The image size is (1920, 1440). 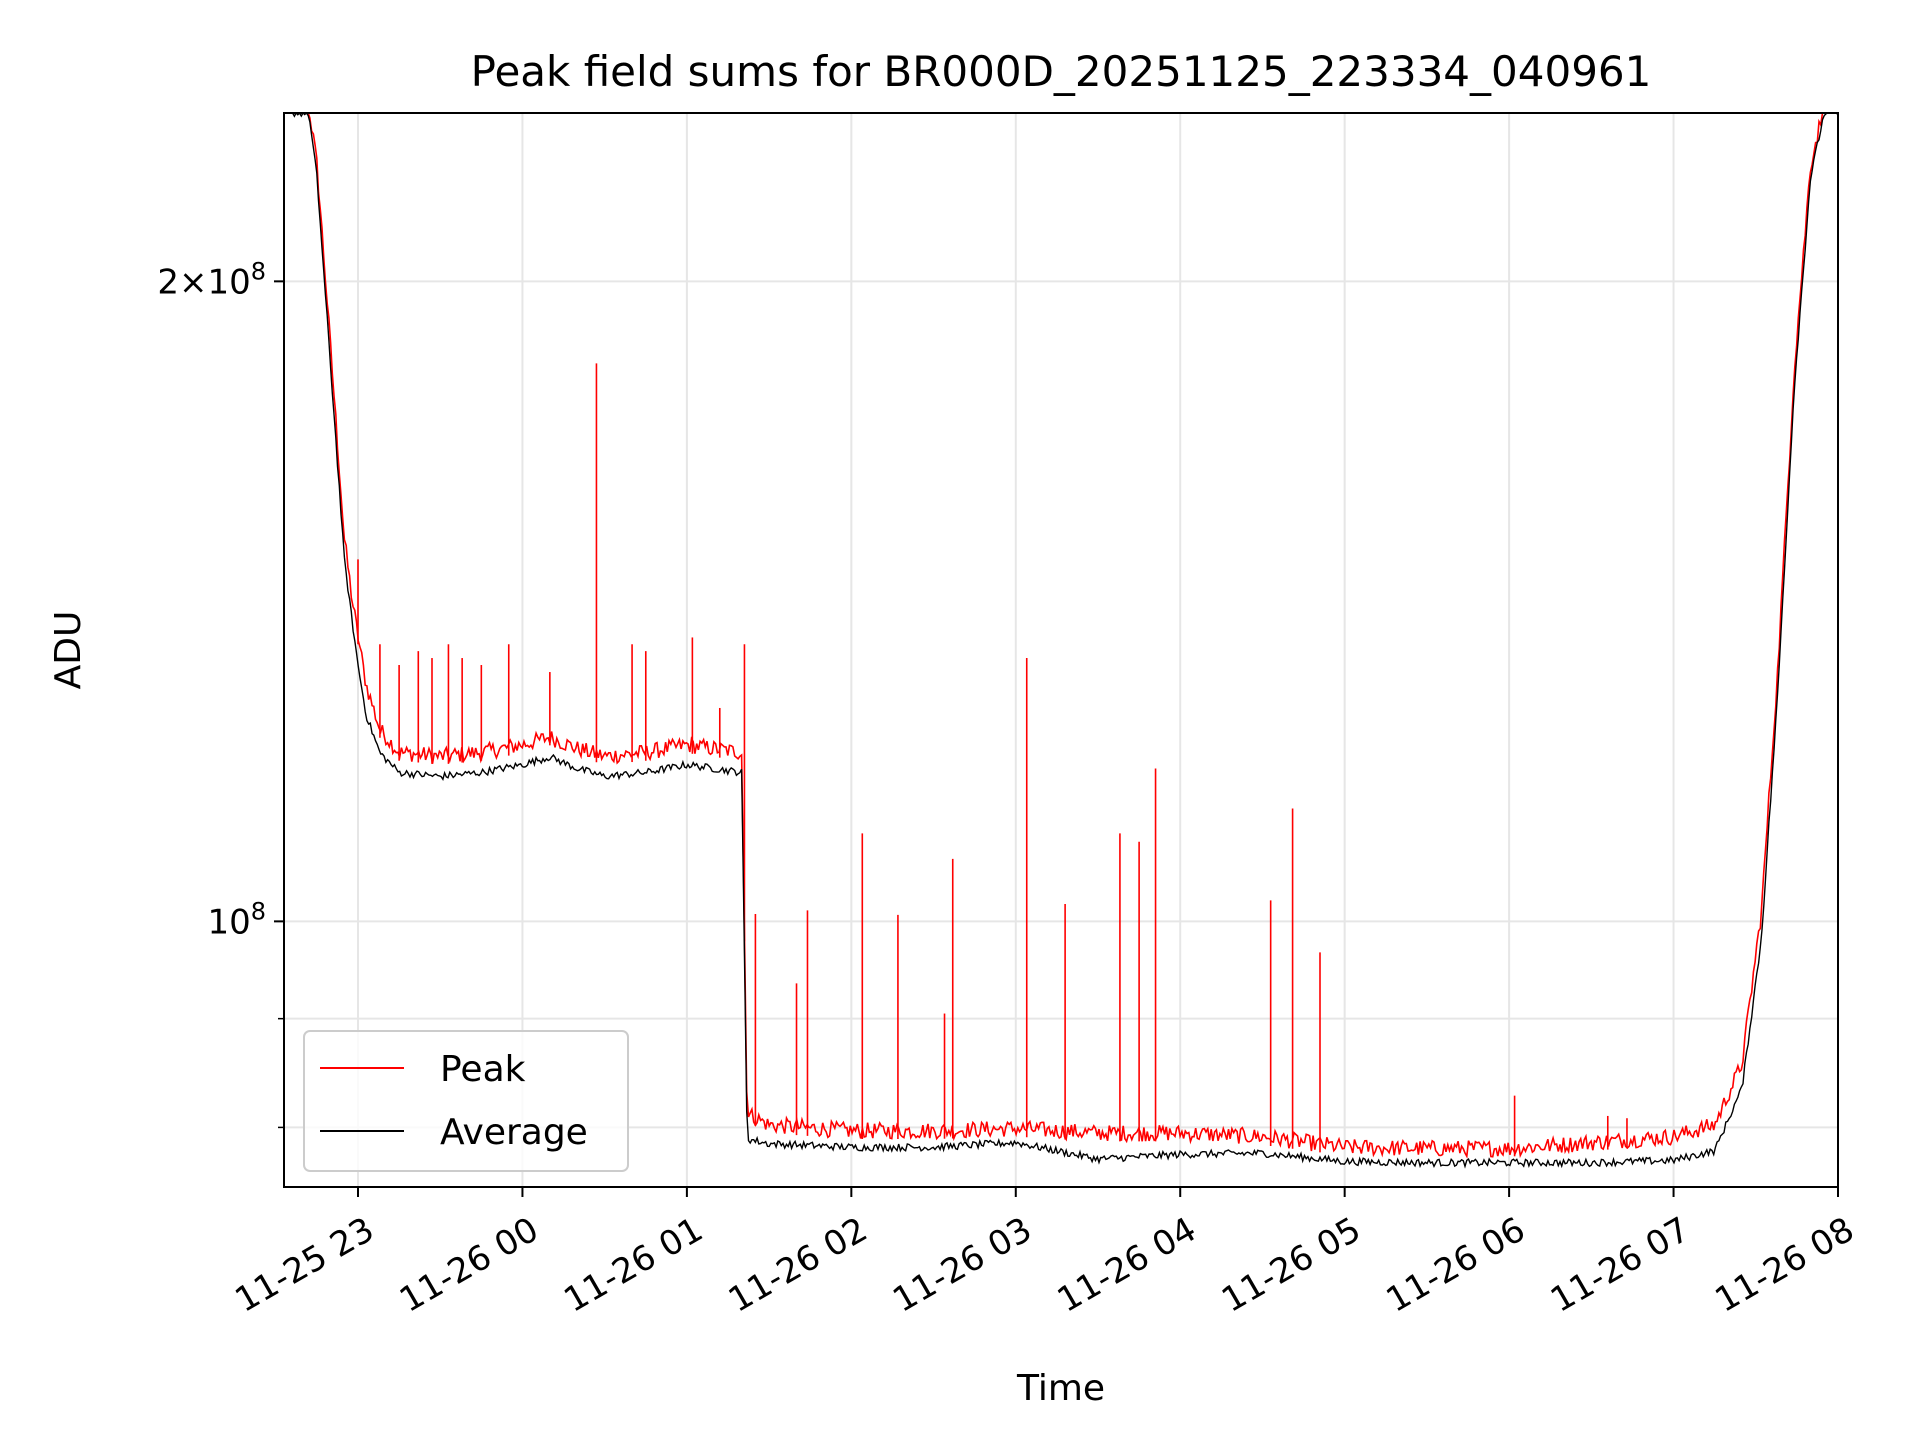 What do you see at coordinates (514, 1132) in the screenshot?
I see `legend-label-average: Average` at bounding box center [514, 1132].